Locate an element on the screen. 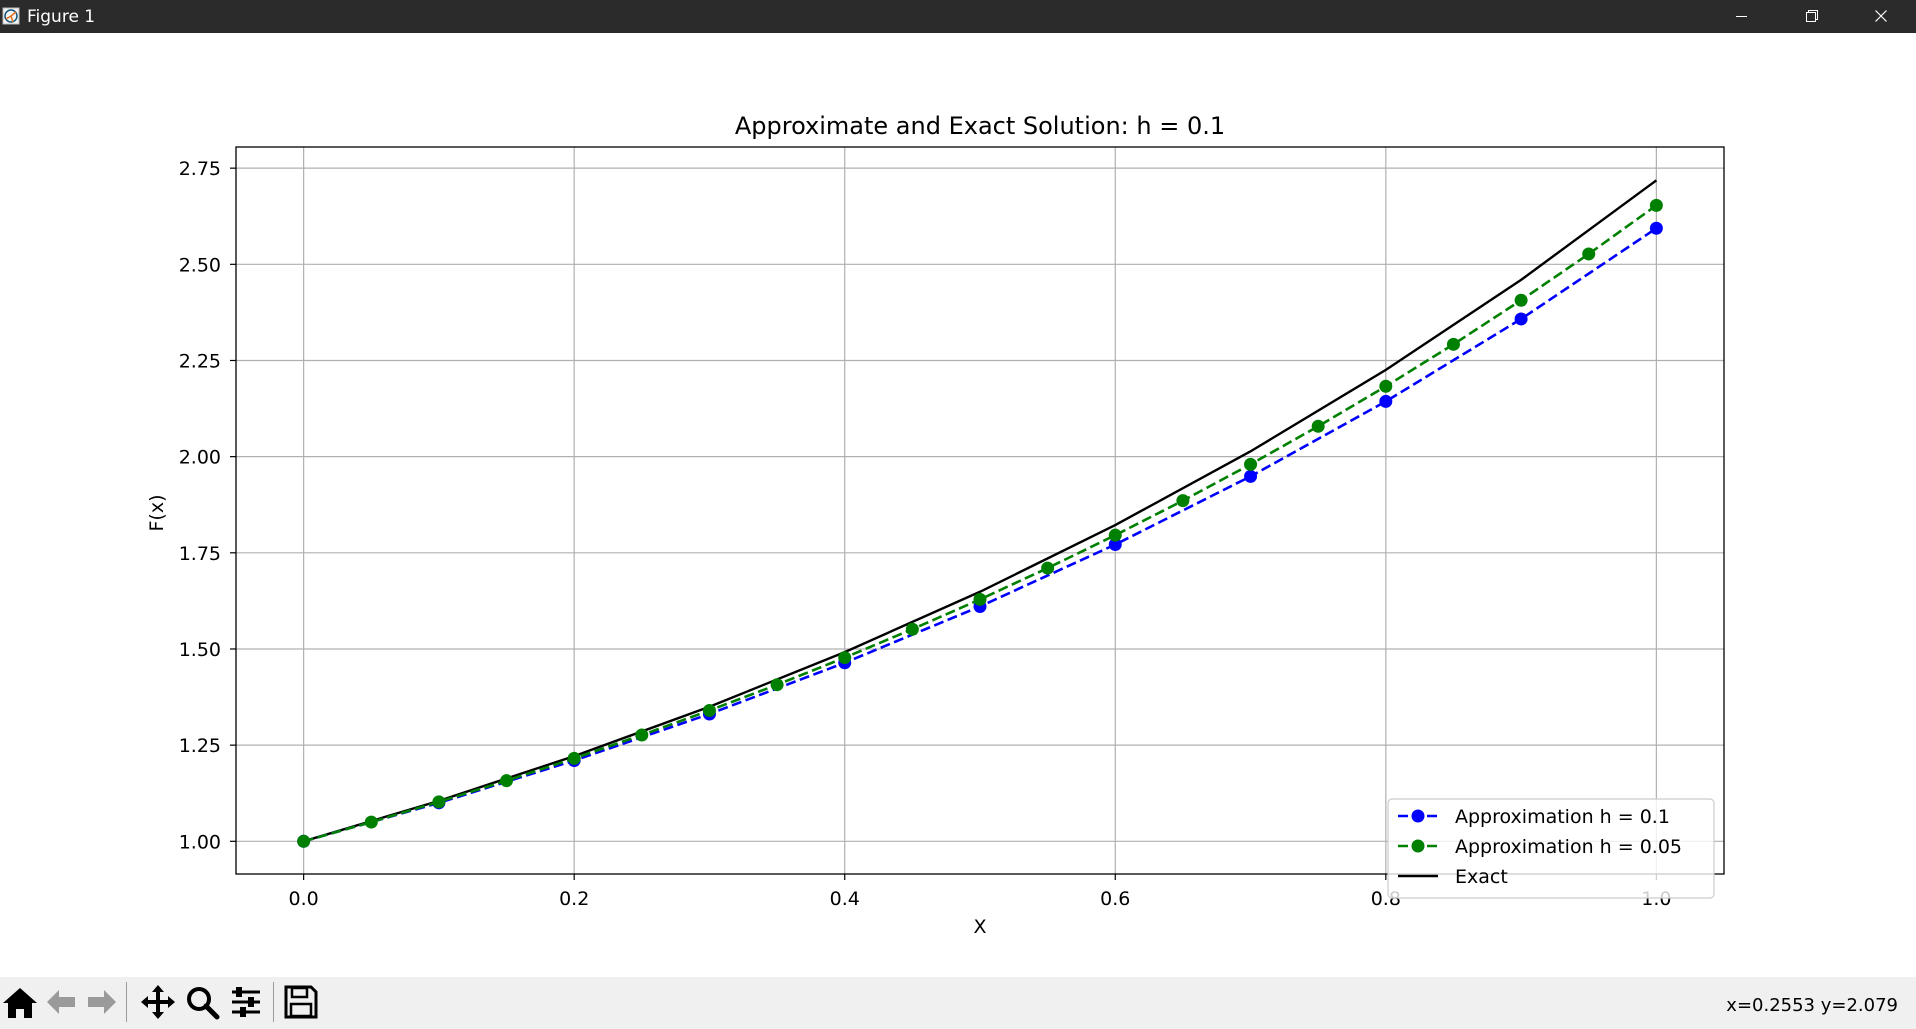 This screenshot has height=1029, width=1916. arrow-right-icon is located at coordinates (102, 1002).